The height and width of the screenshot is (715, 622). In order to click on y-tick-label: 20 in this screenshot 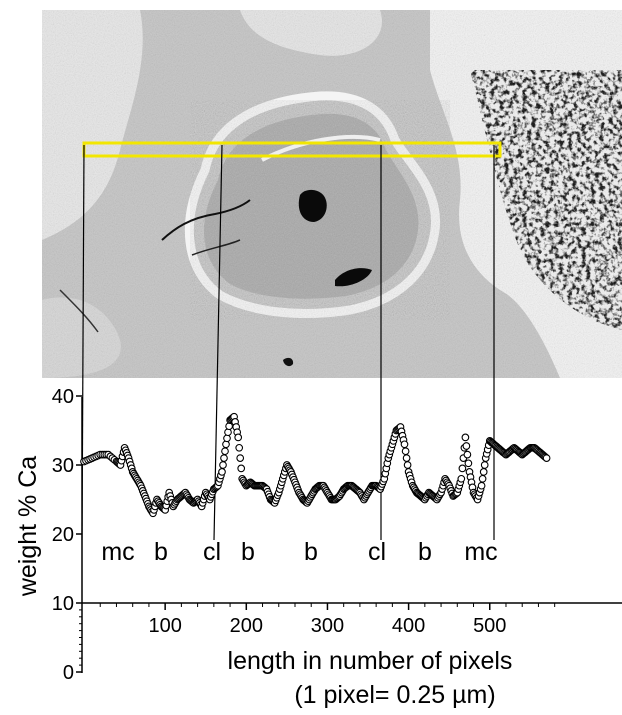, I will do `click(63, 535)`.